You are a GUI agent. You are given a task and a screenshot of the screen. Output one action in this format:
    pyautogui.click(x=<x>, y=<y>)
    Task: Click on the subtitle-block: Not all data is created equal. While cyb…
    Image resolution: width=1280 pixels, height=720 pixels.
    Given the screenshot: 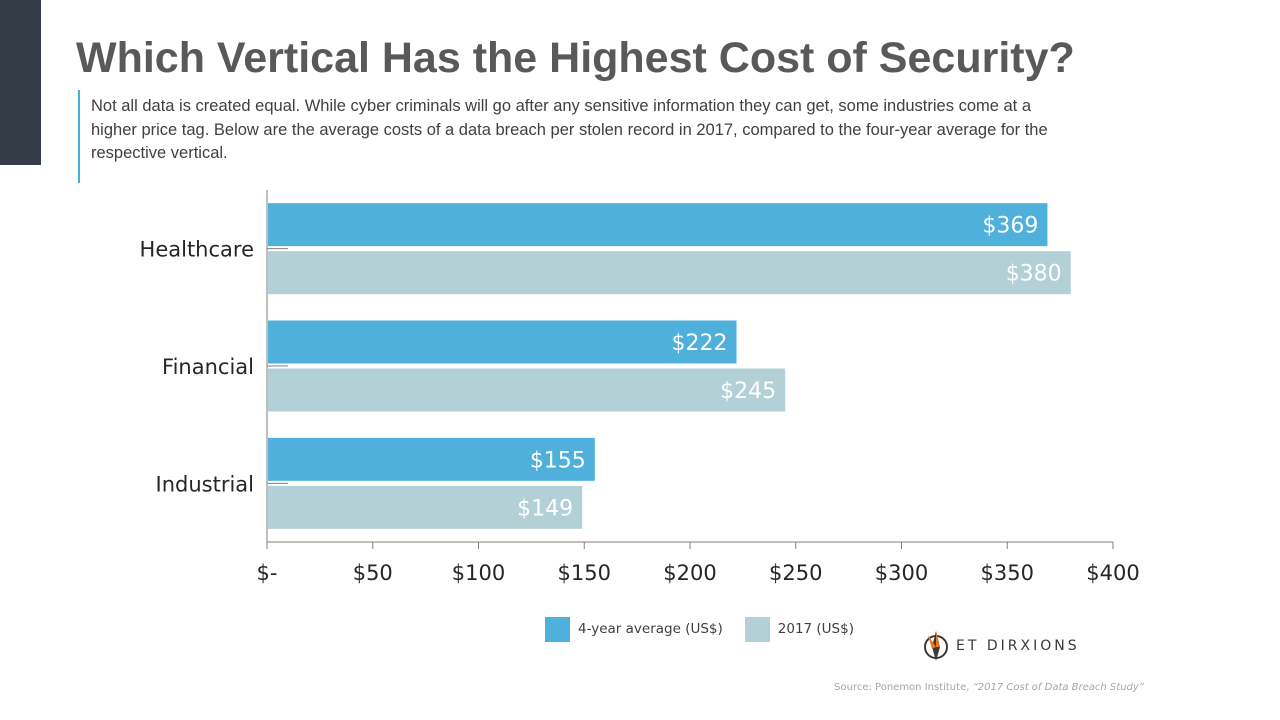 What is the action you would take?
    pyautogui.click(x=579, y=136)
    